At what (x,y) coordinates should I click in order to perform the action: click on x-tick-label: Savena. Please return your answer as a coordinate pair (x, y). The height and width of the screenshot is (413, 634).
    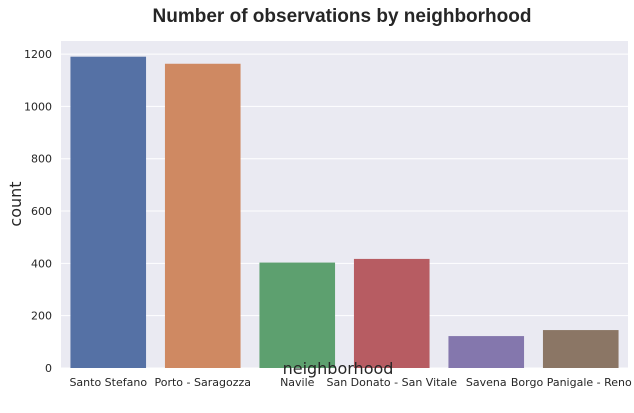
    Looking at the image, I should click on (486, 382).